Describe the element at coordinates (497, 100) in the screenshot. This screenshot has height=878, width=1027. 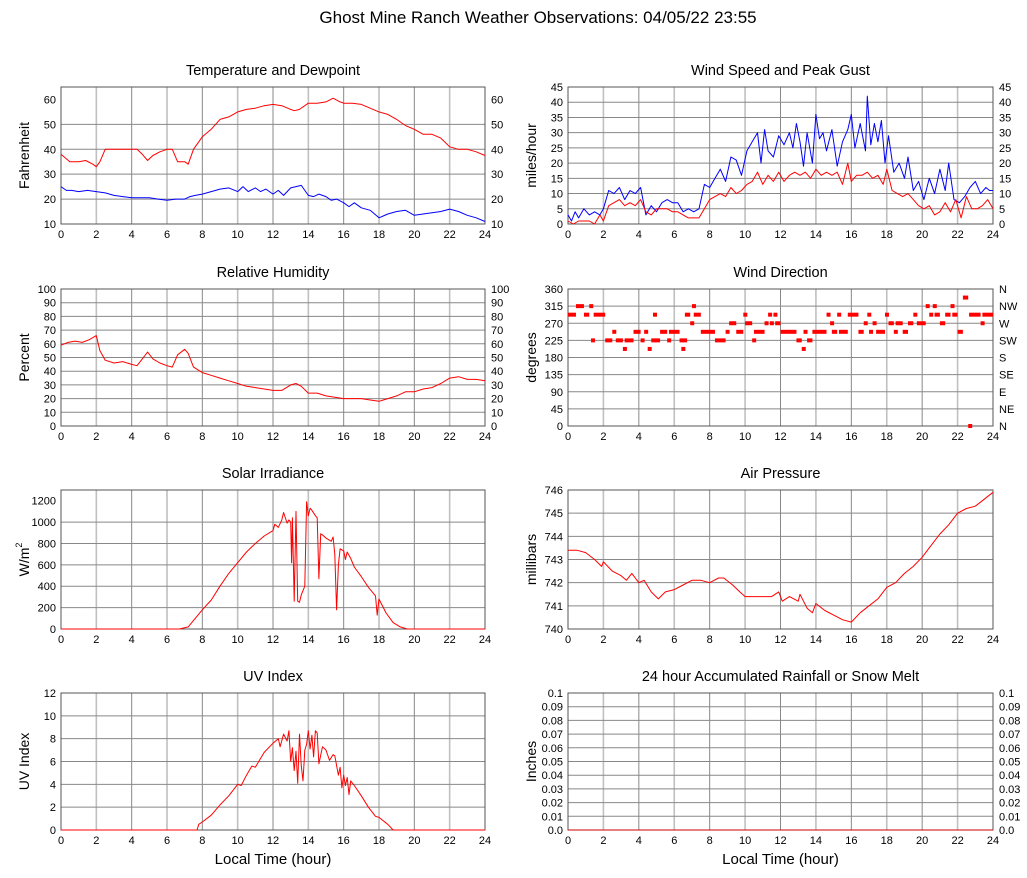
I see `right-tick-label: 60` at that location.